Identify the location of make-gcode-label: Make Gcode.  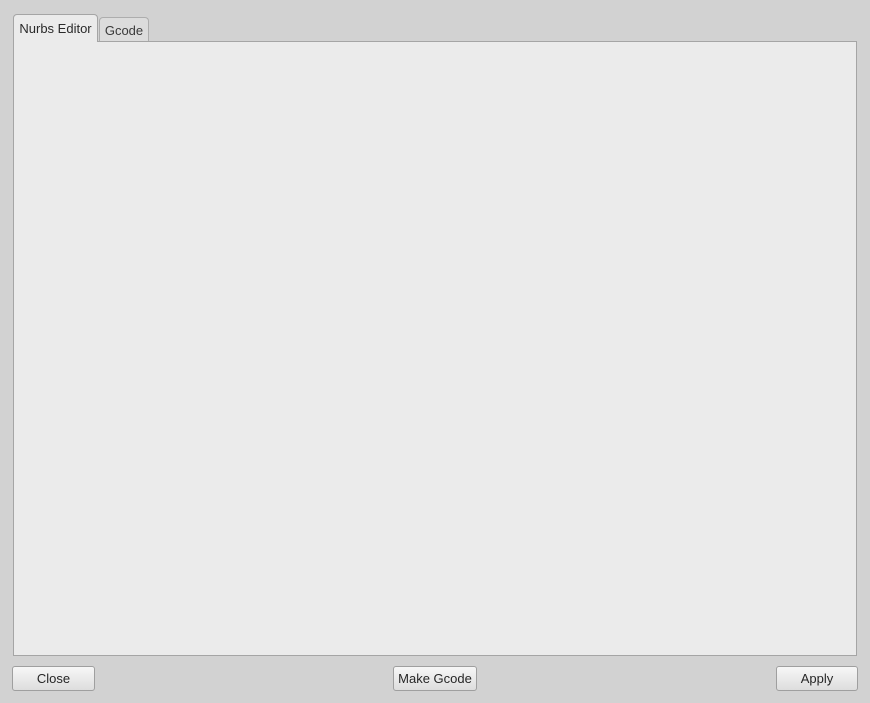
(435, 678).